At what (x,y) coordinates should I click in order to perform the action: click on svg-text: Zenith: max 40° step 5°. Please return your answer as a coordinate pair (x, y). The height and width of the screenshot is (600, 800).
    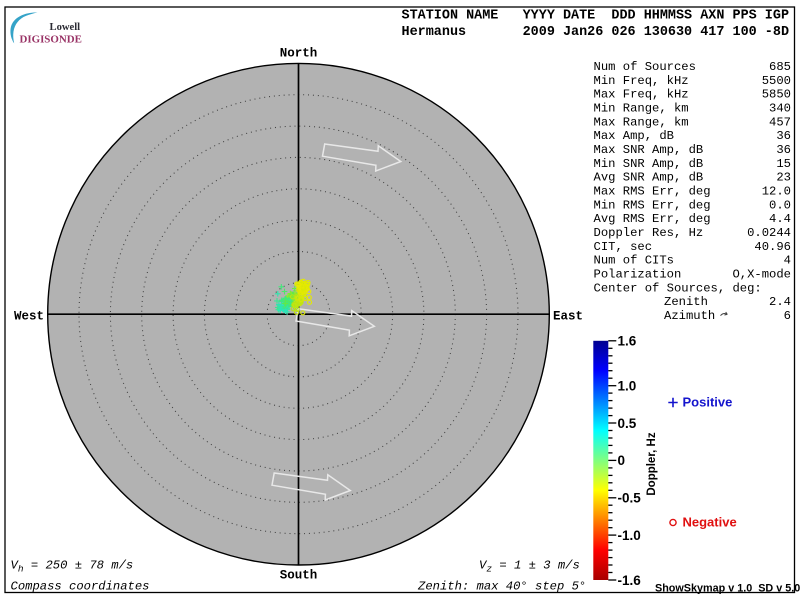
    Looking at the image, I should click on (501, 587).